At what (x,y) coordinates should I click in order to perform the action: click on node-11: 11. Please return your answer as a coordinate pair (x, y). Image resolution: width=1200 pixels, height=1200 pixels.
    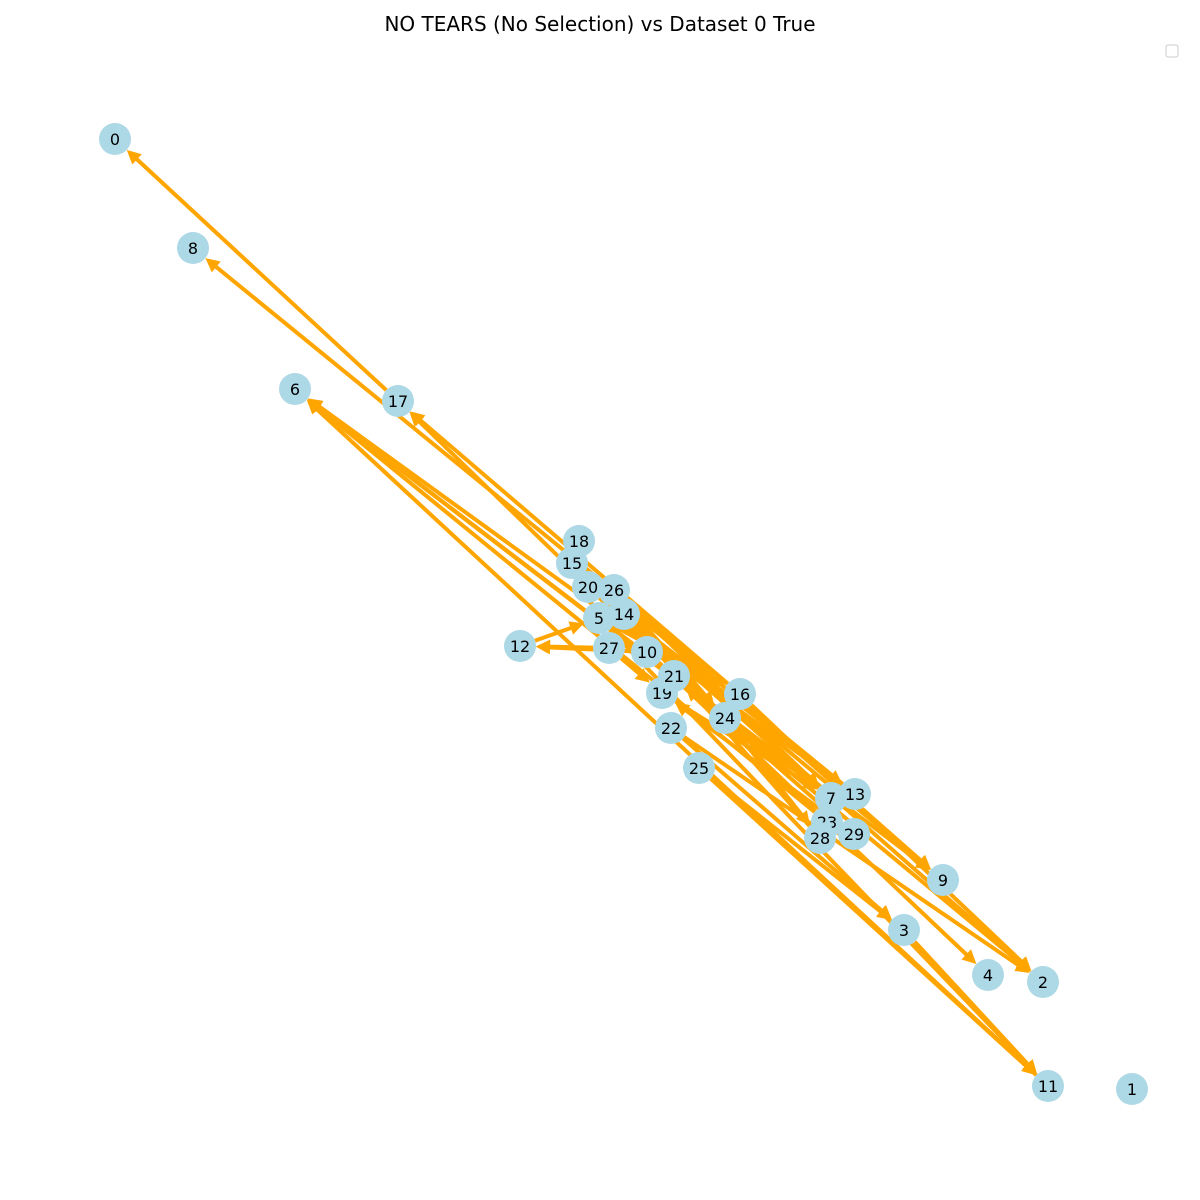
    Looking at the image, I should click on (1048, 1086).